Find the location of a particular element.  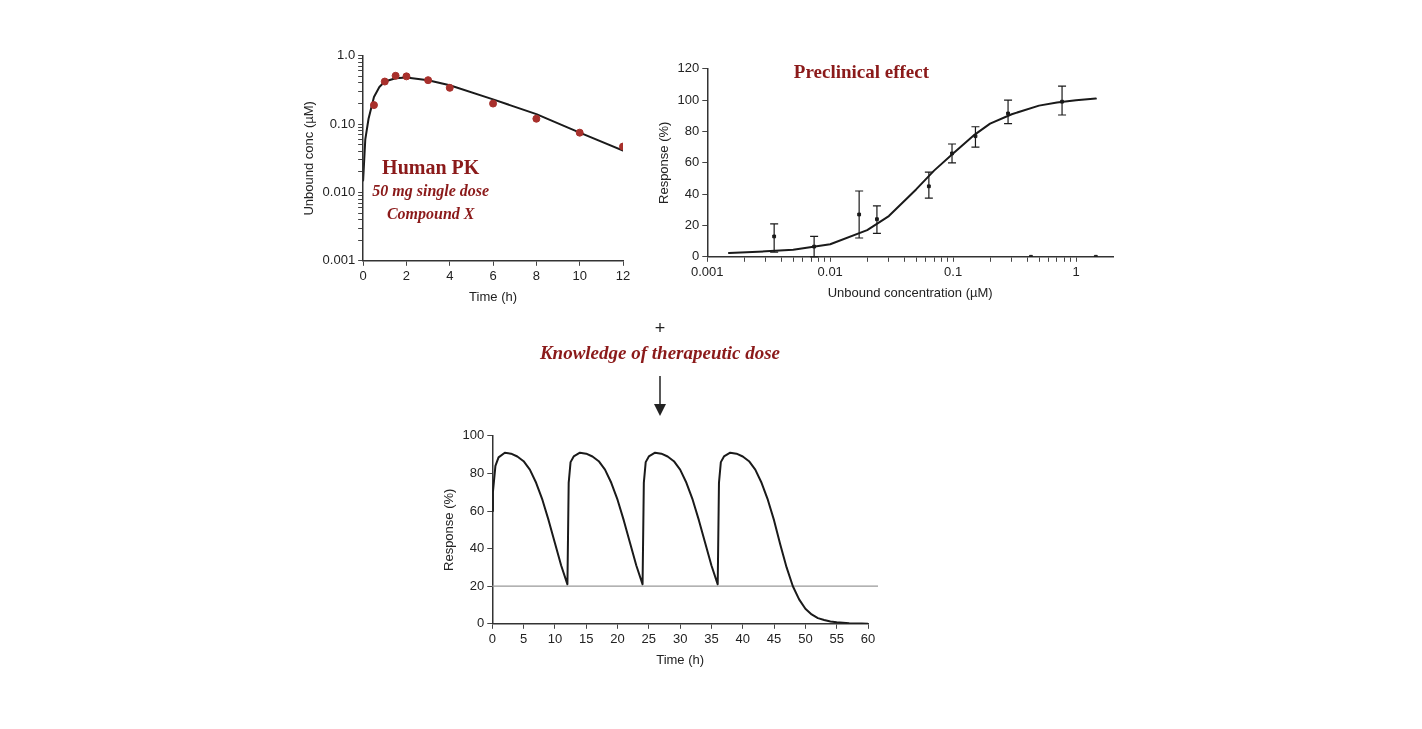

x-tick-label: 60 is located at coordinates (868, 639).